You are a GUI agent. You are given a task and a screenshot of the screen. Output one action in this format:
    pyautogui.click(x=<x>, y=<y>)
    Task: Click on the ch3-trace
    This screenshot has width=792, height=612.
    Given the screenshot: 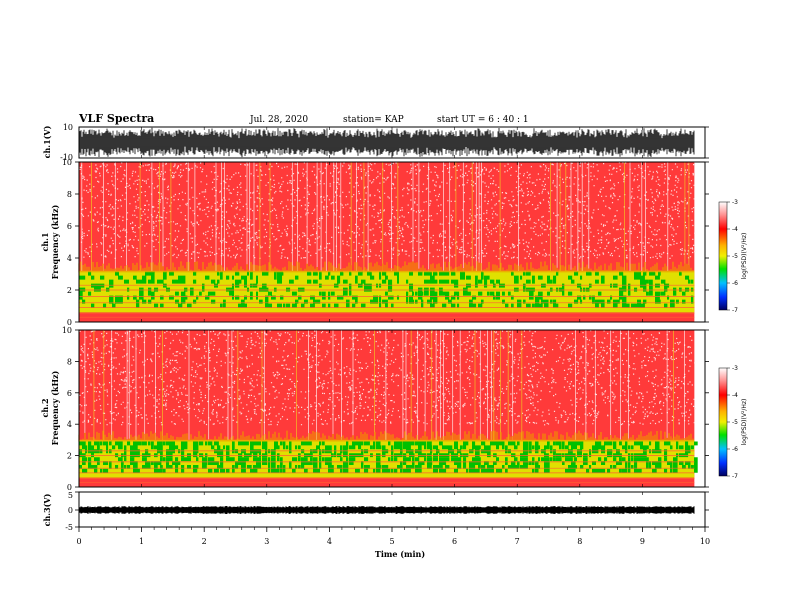 What is the action you would take?
    pyautogui.click(x=387, y=510)
    